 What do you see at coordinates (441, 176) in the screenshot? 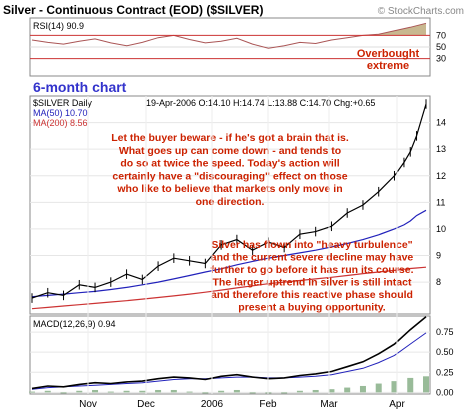
I see `price-tick-12: 12` at bounding box center [441, 176].